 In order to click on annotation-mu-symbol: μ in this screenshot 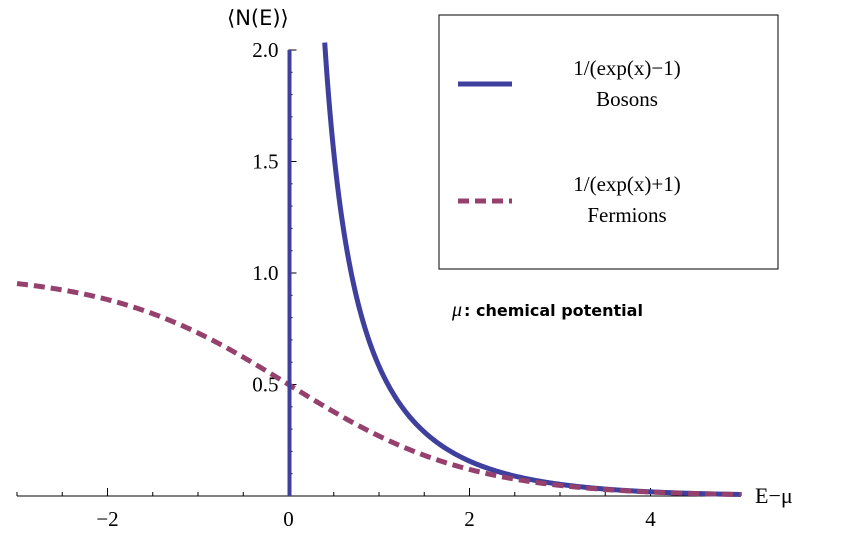, I will do `click(456, 310)`.